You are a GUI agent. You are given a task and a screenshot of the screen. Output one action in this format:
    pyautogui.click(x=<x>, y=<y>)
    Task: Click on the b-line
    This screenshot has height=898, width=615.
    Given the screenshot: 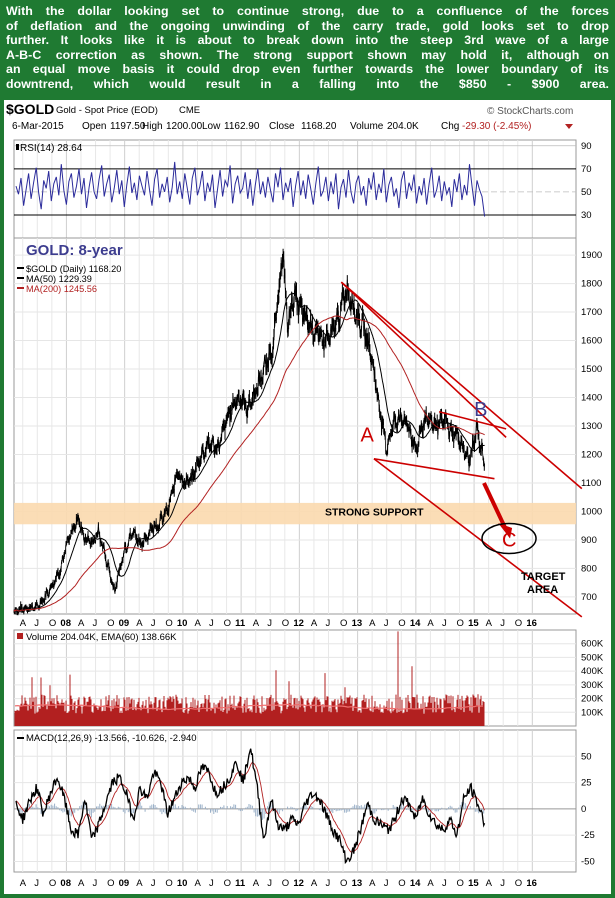 What is the action you would take?
    pyautogui.click(x=472, y=420)
    